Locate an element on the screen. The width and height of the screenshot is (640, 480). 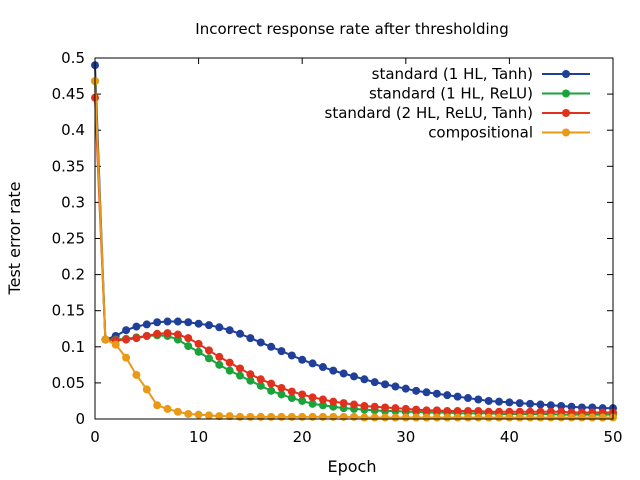
y-tick-label: 0.25 is located at coordinates (68, 239).